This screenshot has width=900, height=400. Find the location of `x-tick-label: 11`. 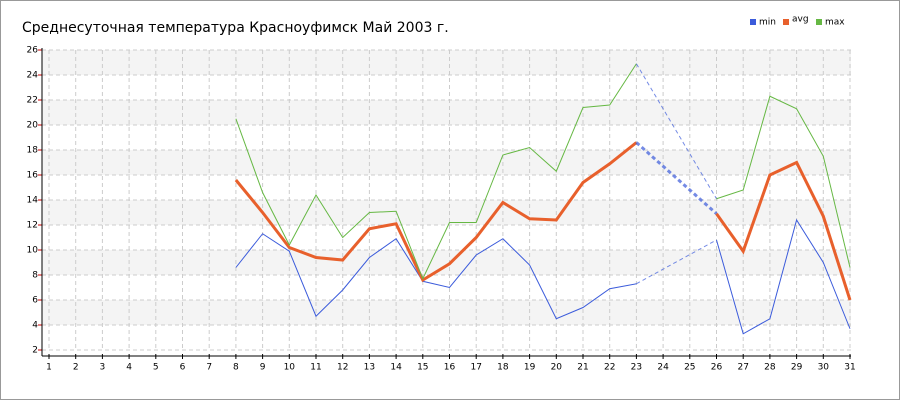

x-tick-label: 11 is located at coordinates (315, 368).